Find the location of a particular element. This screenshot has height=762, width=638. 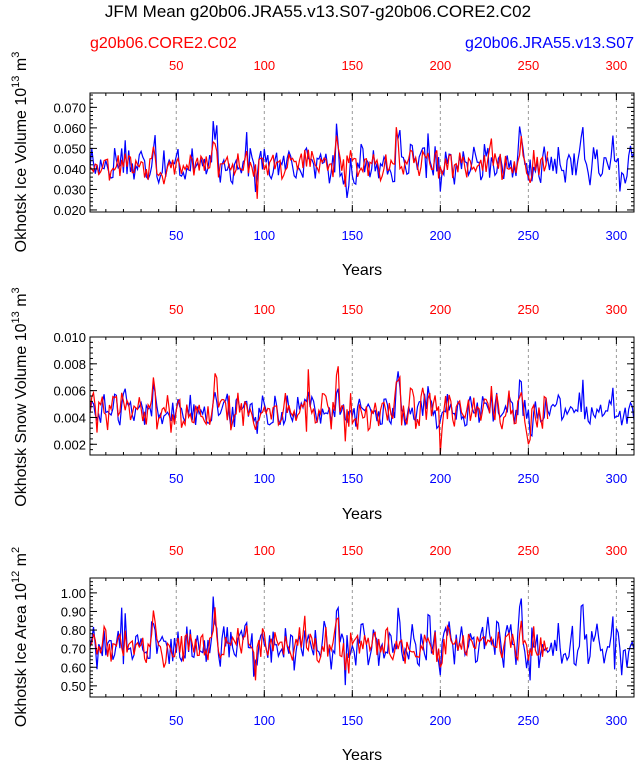

y-tick-label: 0.004 is located at coordinates (69, 417).